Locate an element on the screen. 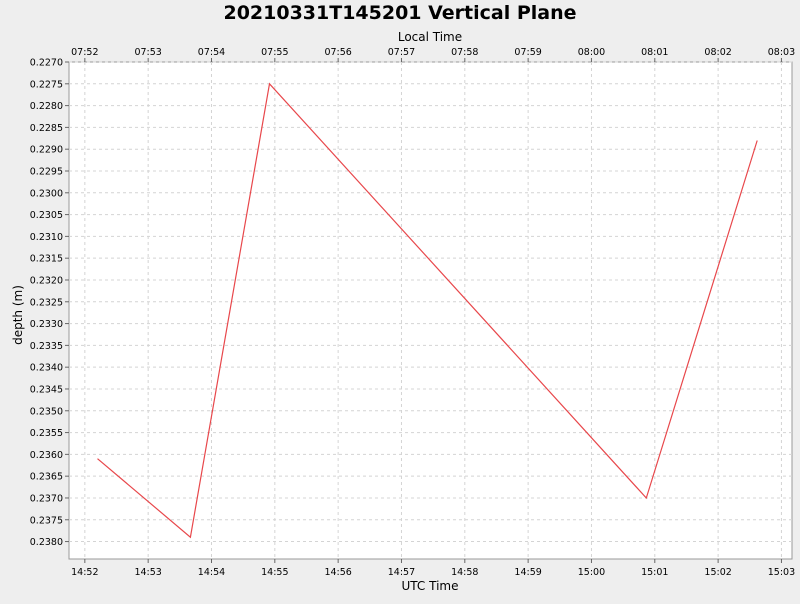  y-tick-label: 0.2300 is located at coordinates (46, 193).